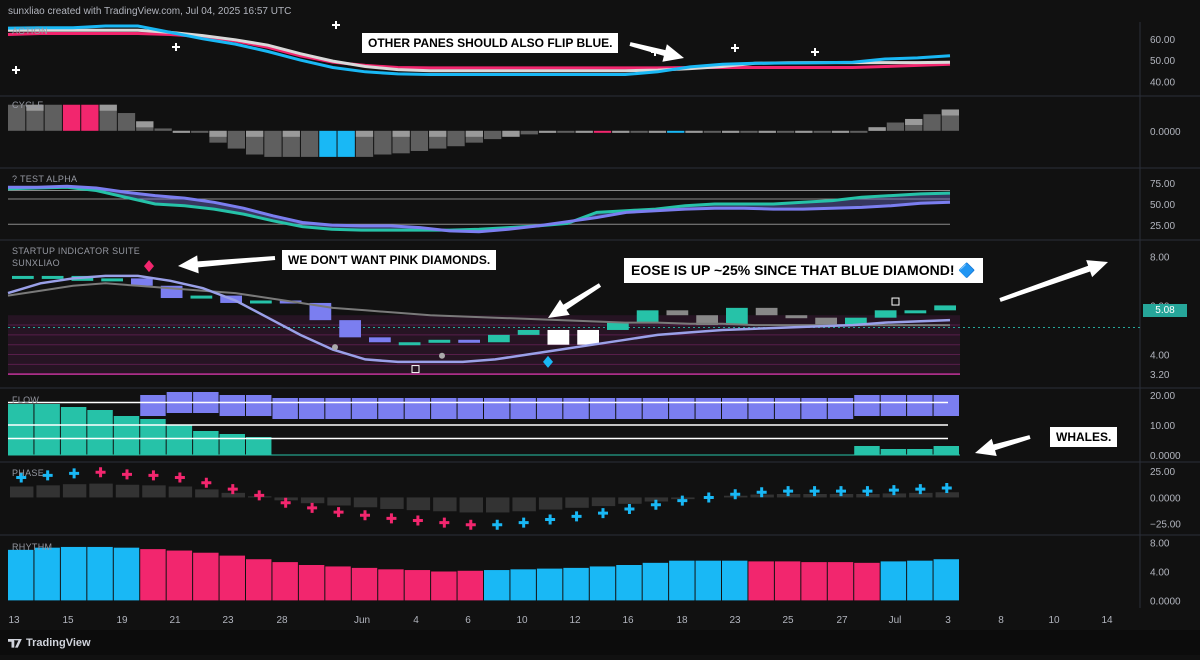 The image size is (1200, 660). I want to click on suite-pane-subtitle: SUNXLIAO, so click(36, 263).